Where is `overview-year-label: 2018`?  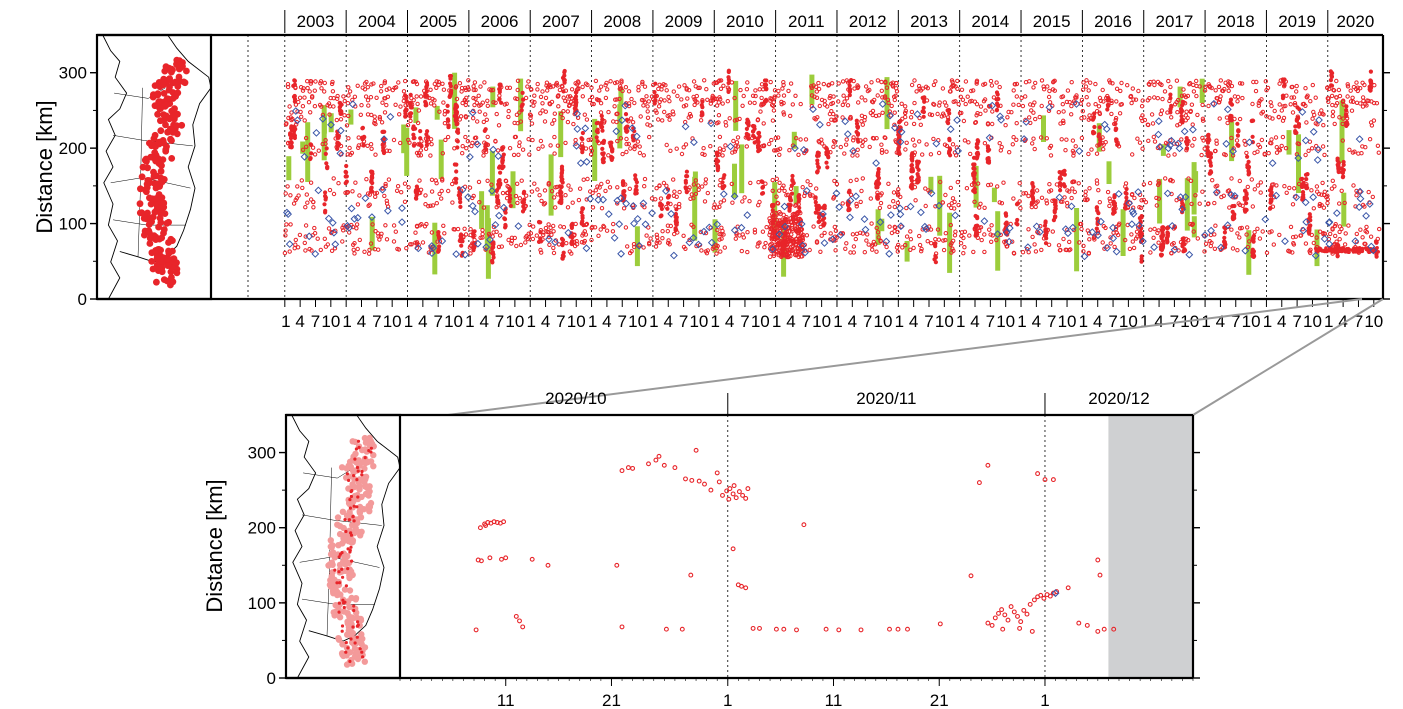
overview-year-label: 2018 is located at coordinates (1236, 21).